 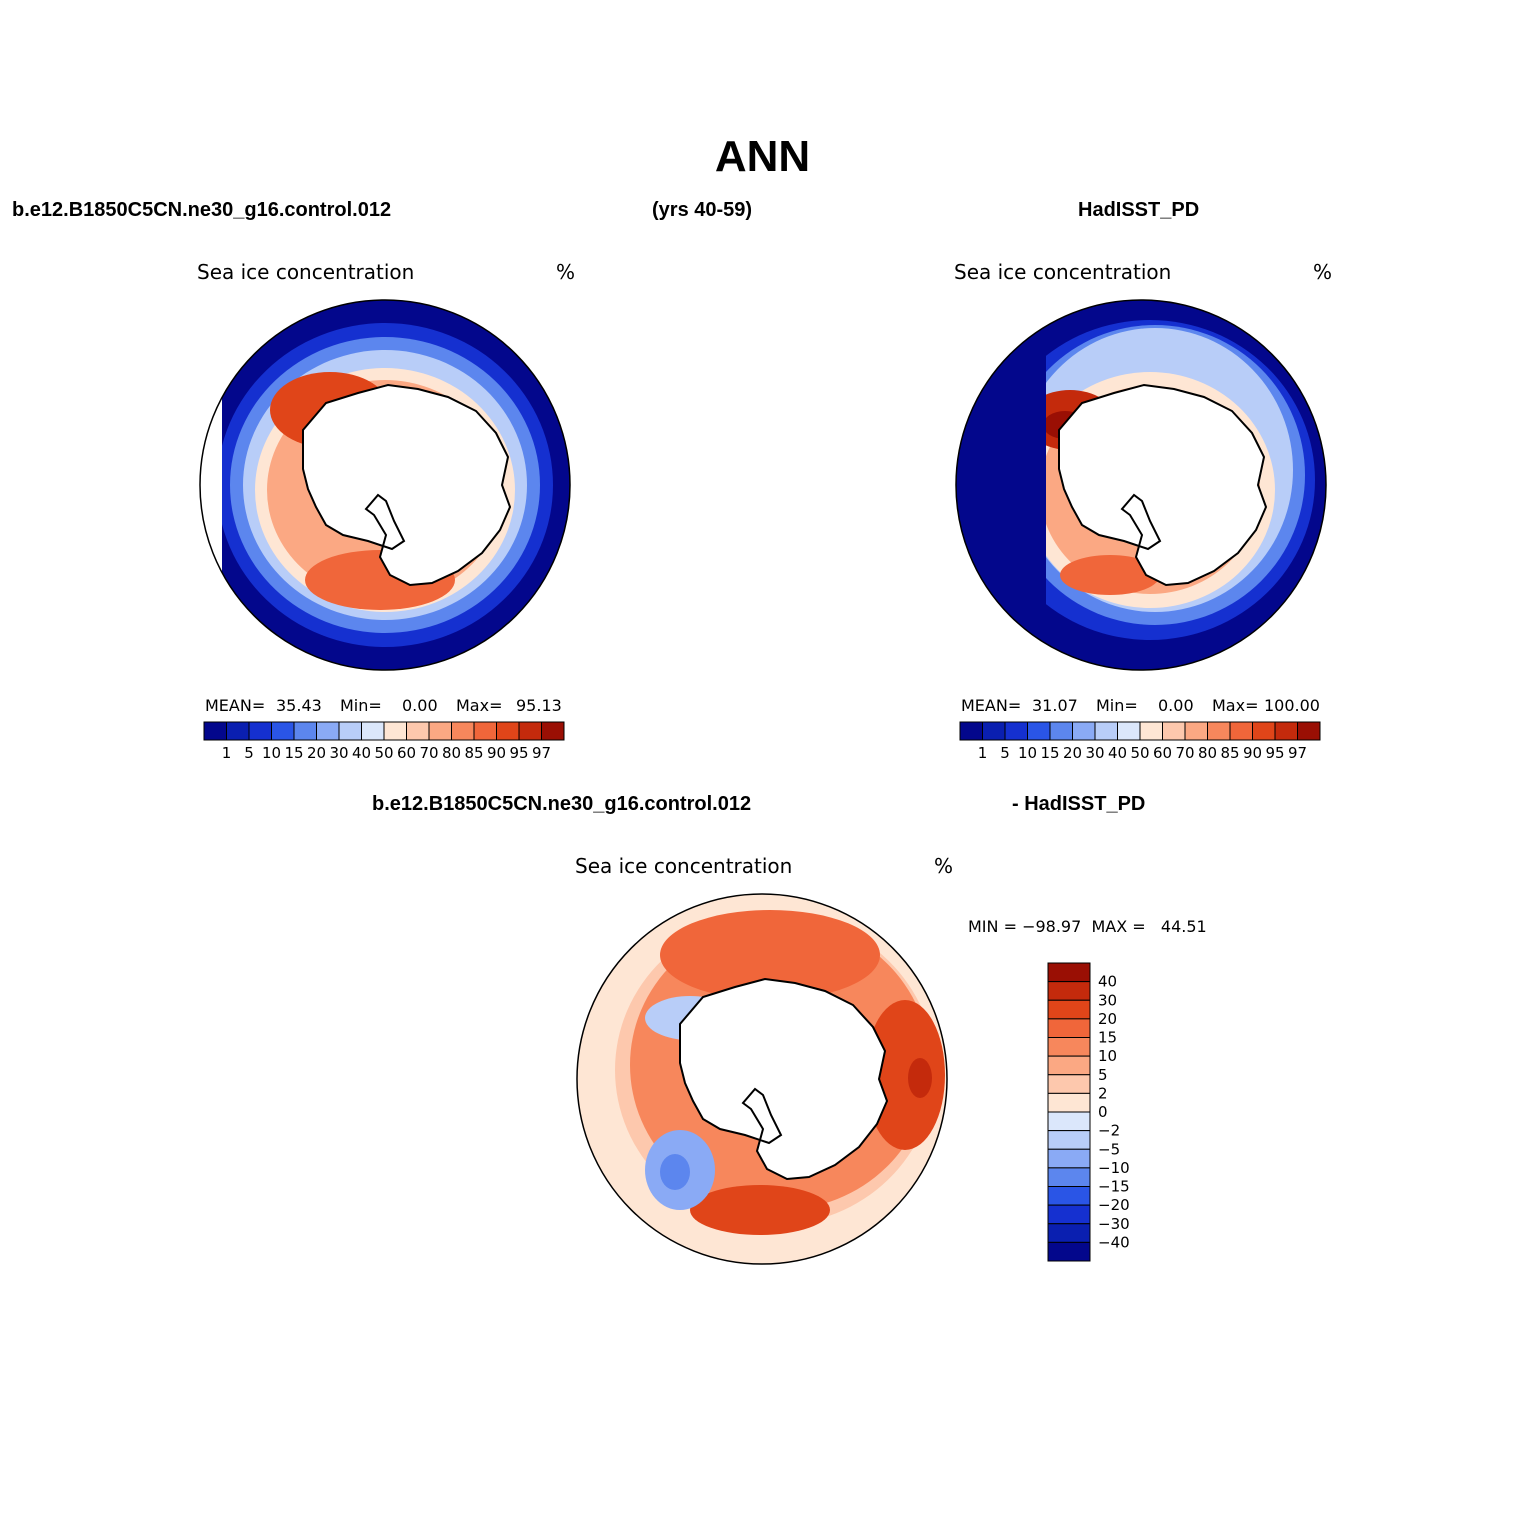 What do you see at coordinates (762, 156) in the screenshot?
I see `page-title: ANN` at bounding box center [762, 156].